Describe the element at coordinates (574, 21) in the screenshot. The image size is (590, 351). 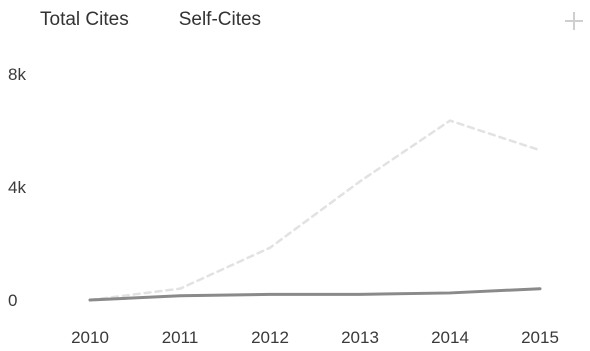
I see `plus-icon` at that location.